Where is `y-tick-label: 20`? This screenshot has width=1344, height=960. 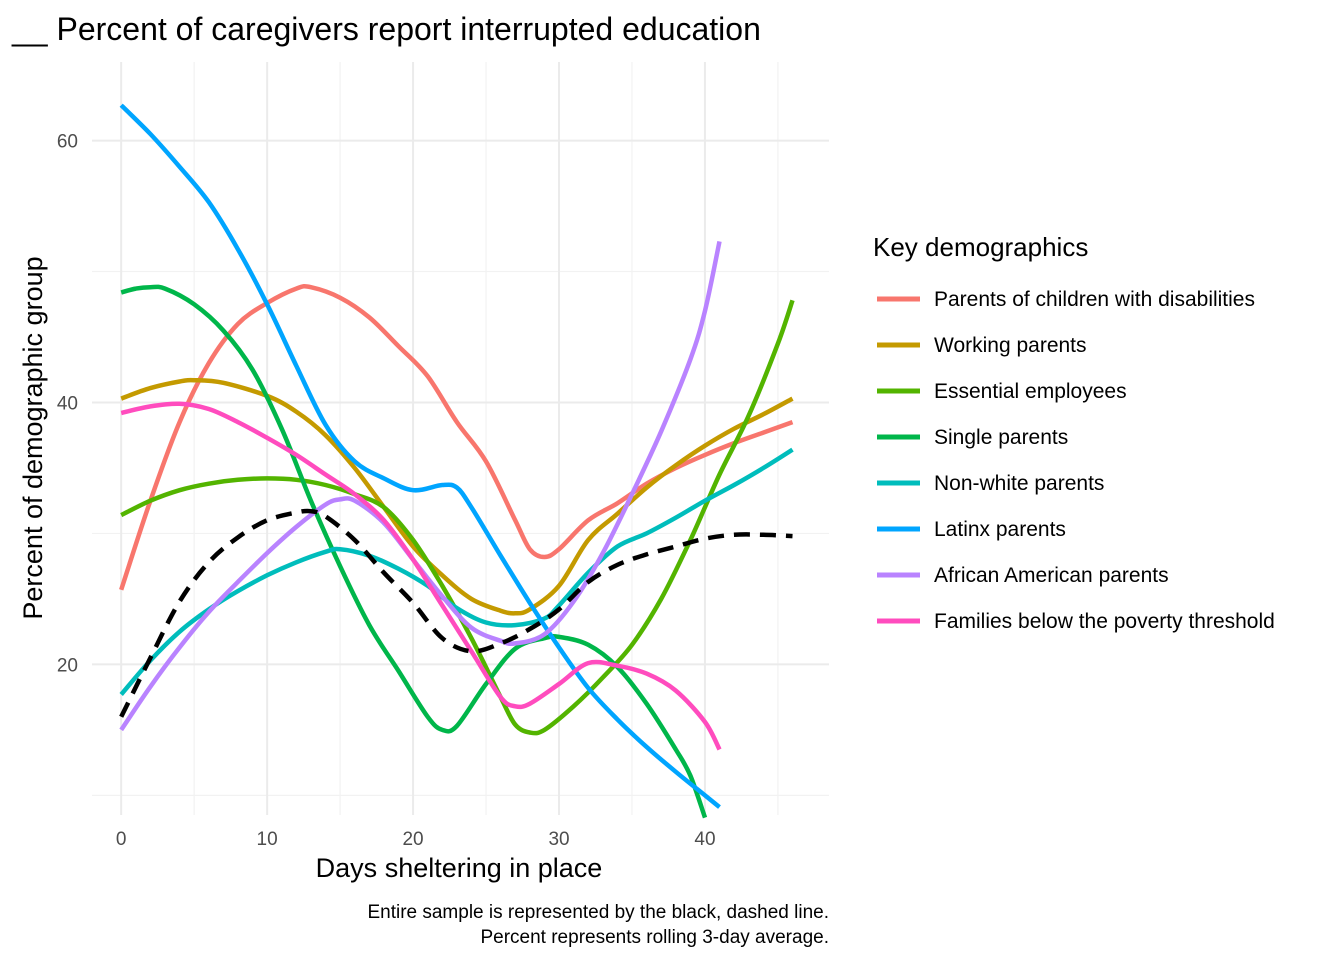 y-tick-label: 20 is located at coordinates (67, 665).